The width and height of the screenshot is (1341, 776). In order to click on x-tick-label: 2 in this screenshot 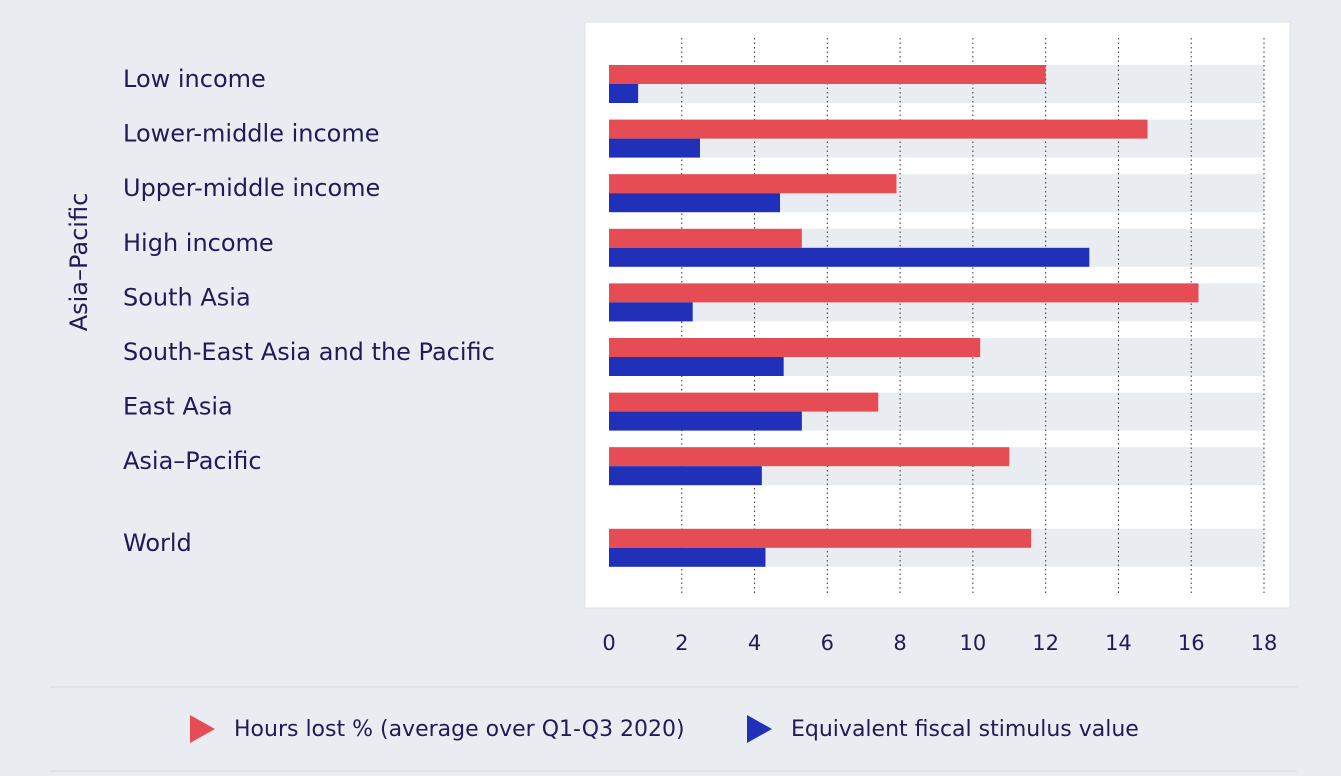, I will do `click(681, 643)`.